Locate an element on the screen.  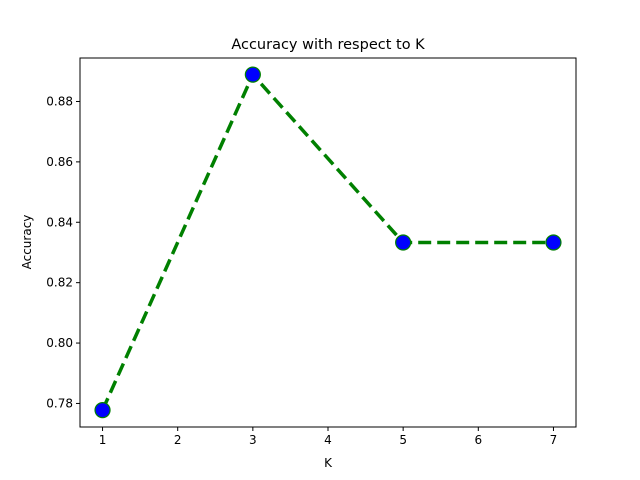
x-tick-label: 5 is located at coordinates (403, 440).